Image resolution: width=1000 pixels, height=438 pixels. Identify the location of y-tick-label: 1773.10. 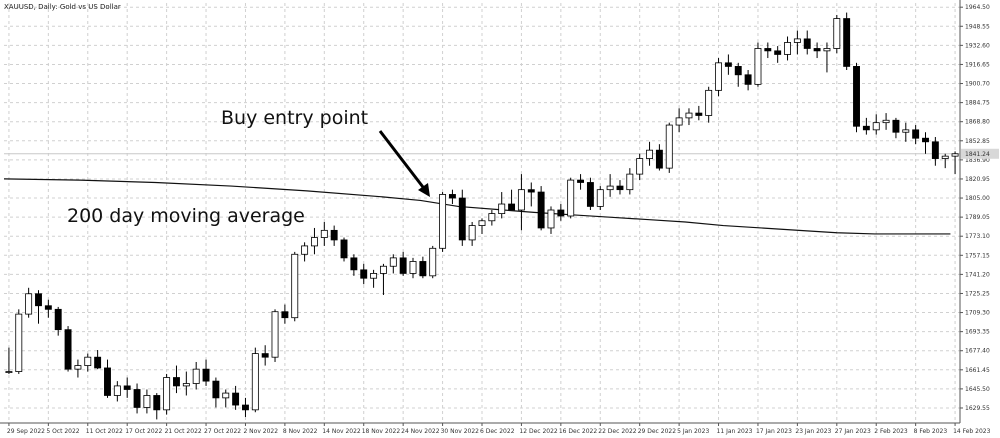
(977, 236).